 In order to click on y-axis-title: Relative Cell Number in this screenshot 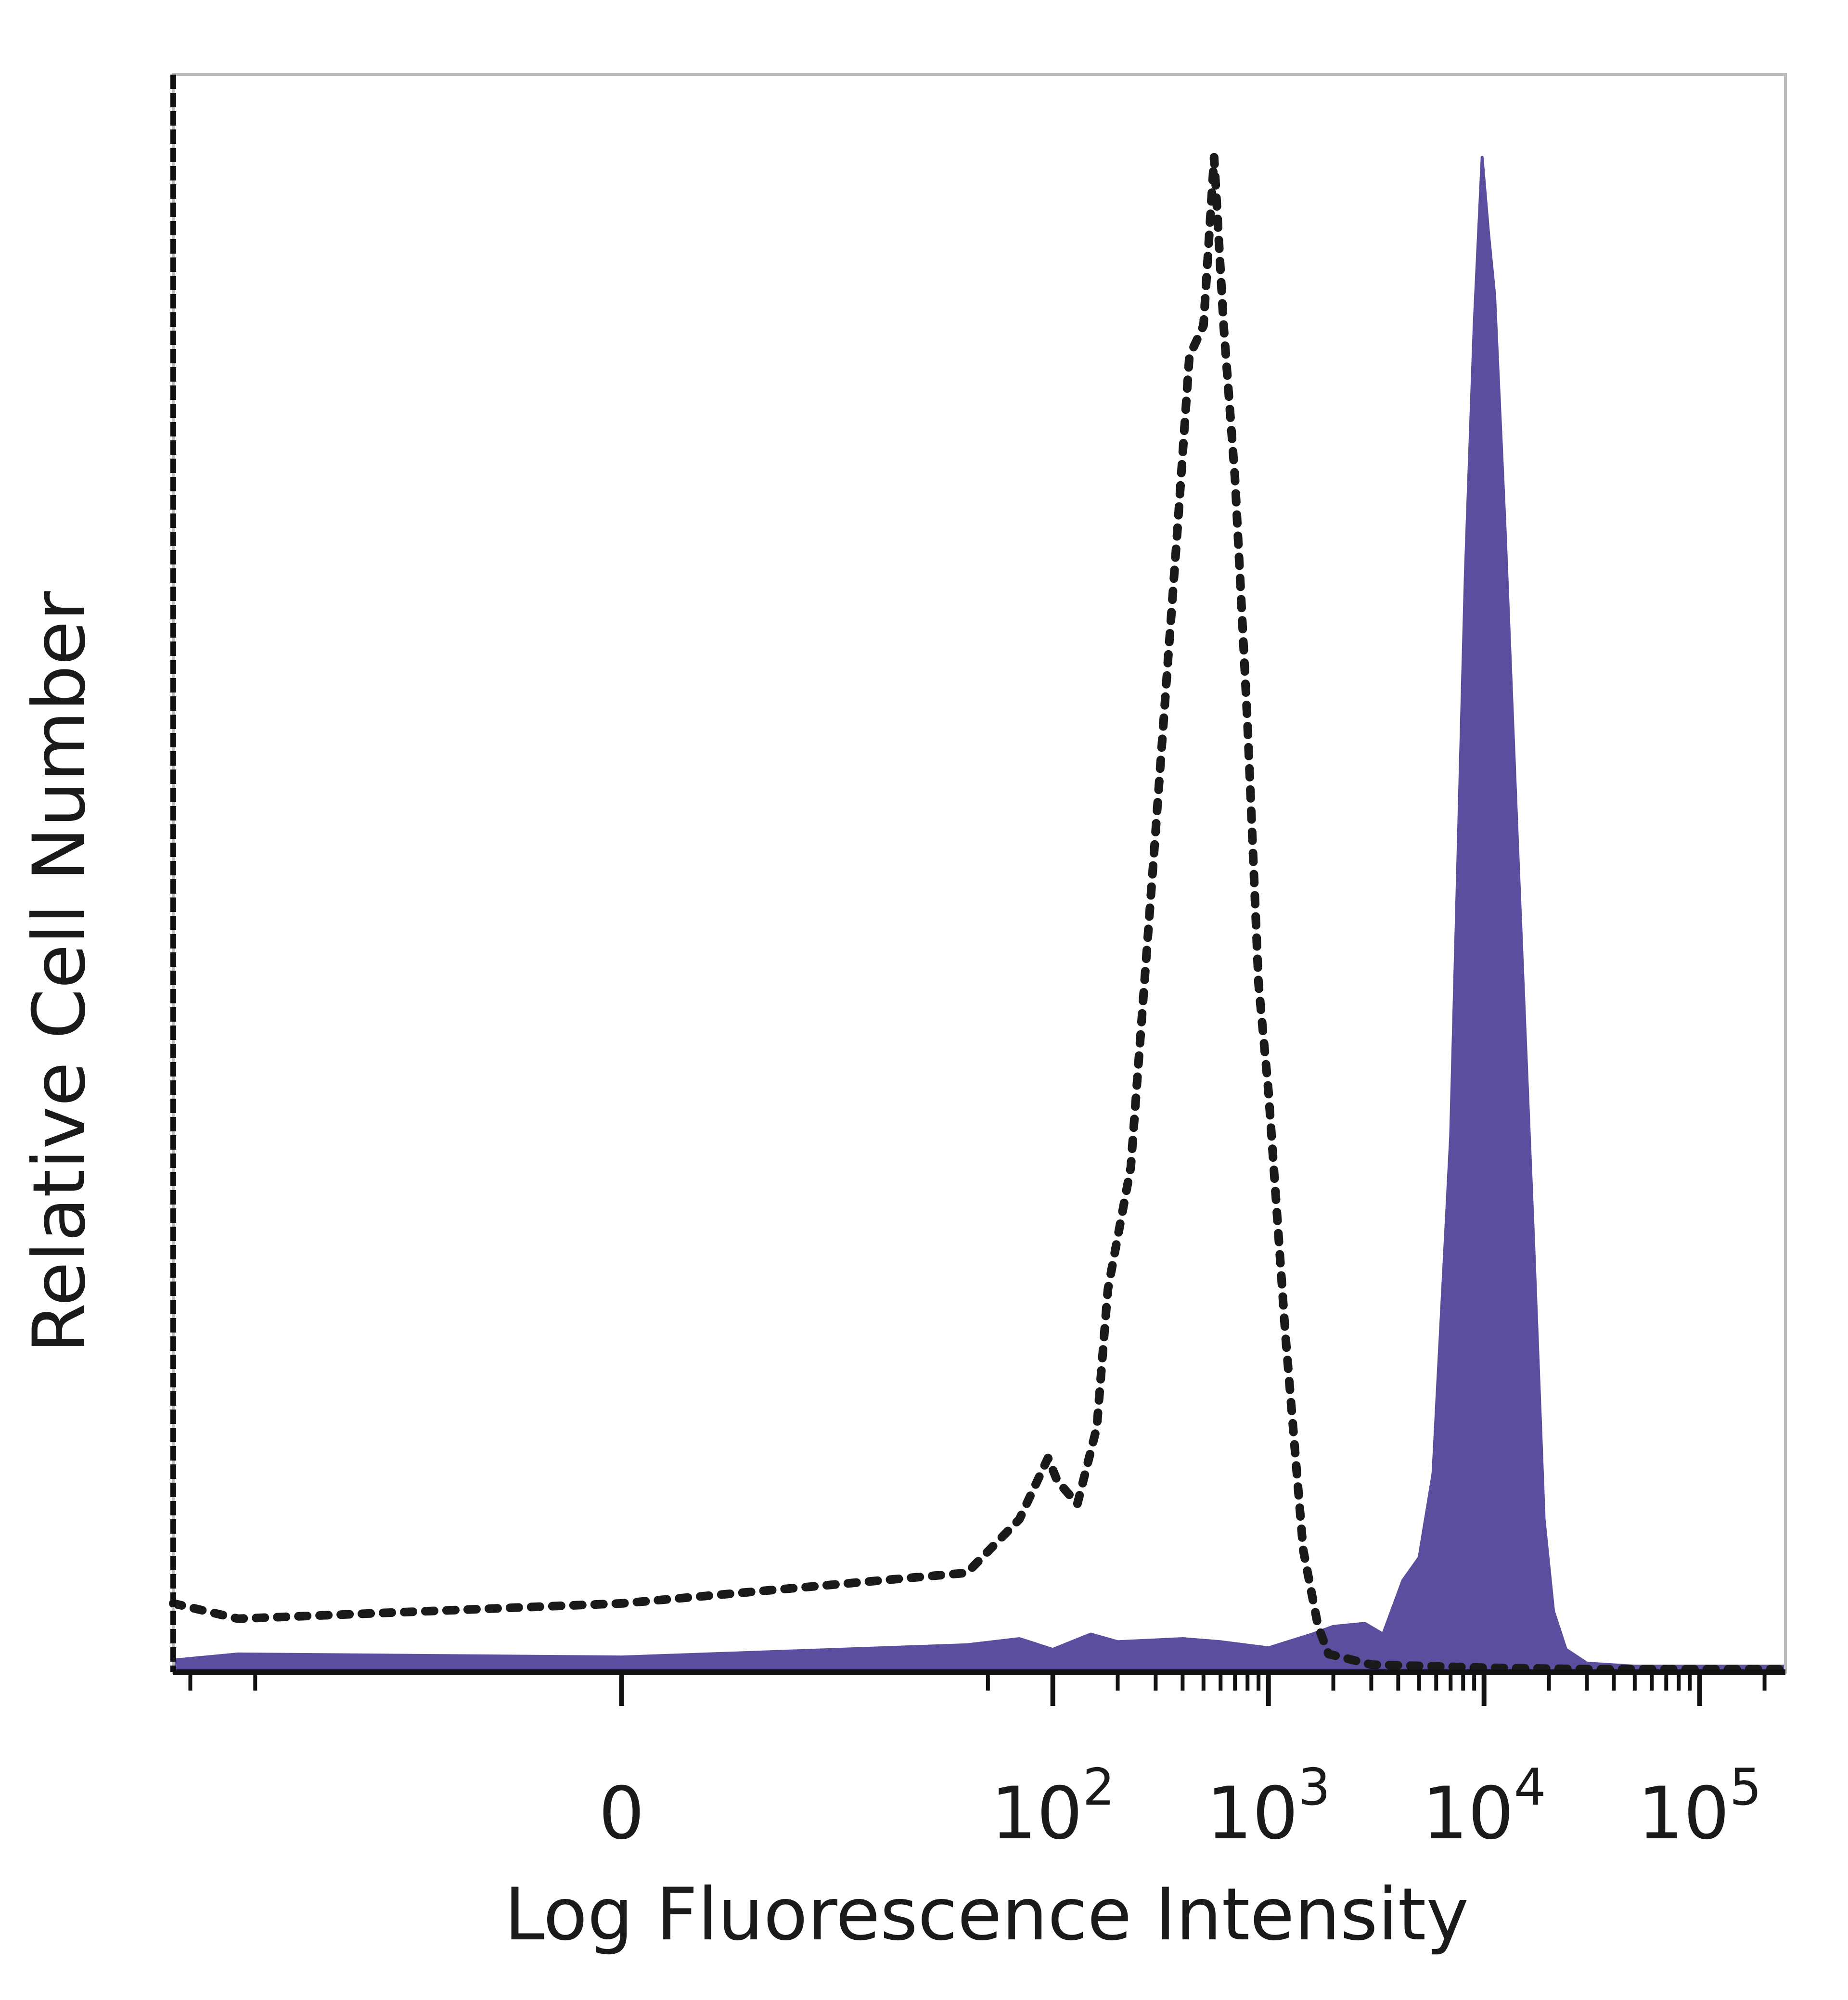, I will do `click(60, 972)`.